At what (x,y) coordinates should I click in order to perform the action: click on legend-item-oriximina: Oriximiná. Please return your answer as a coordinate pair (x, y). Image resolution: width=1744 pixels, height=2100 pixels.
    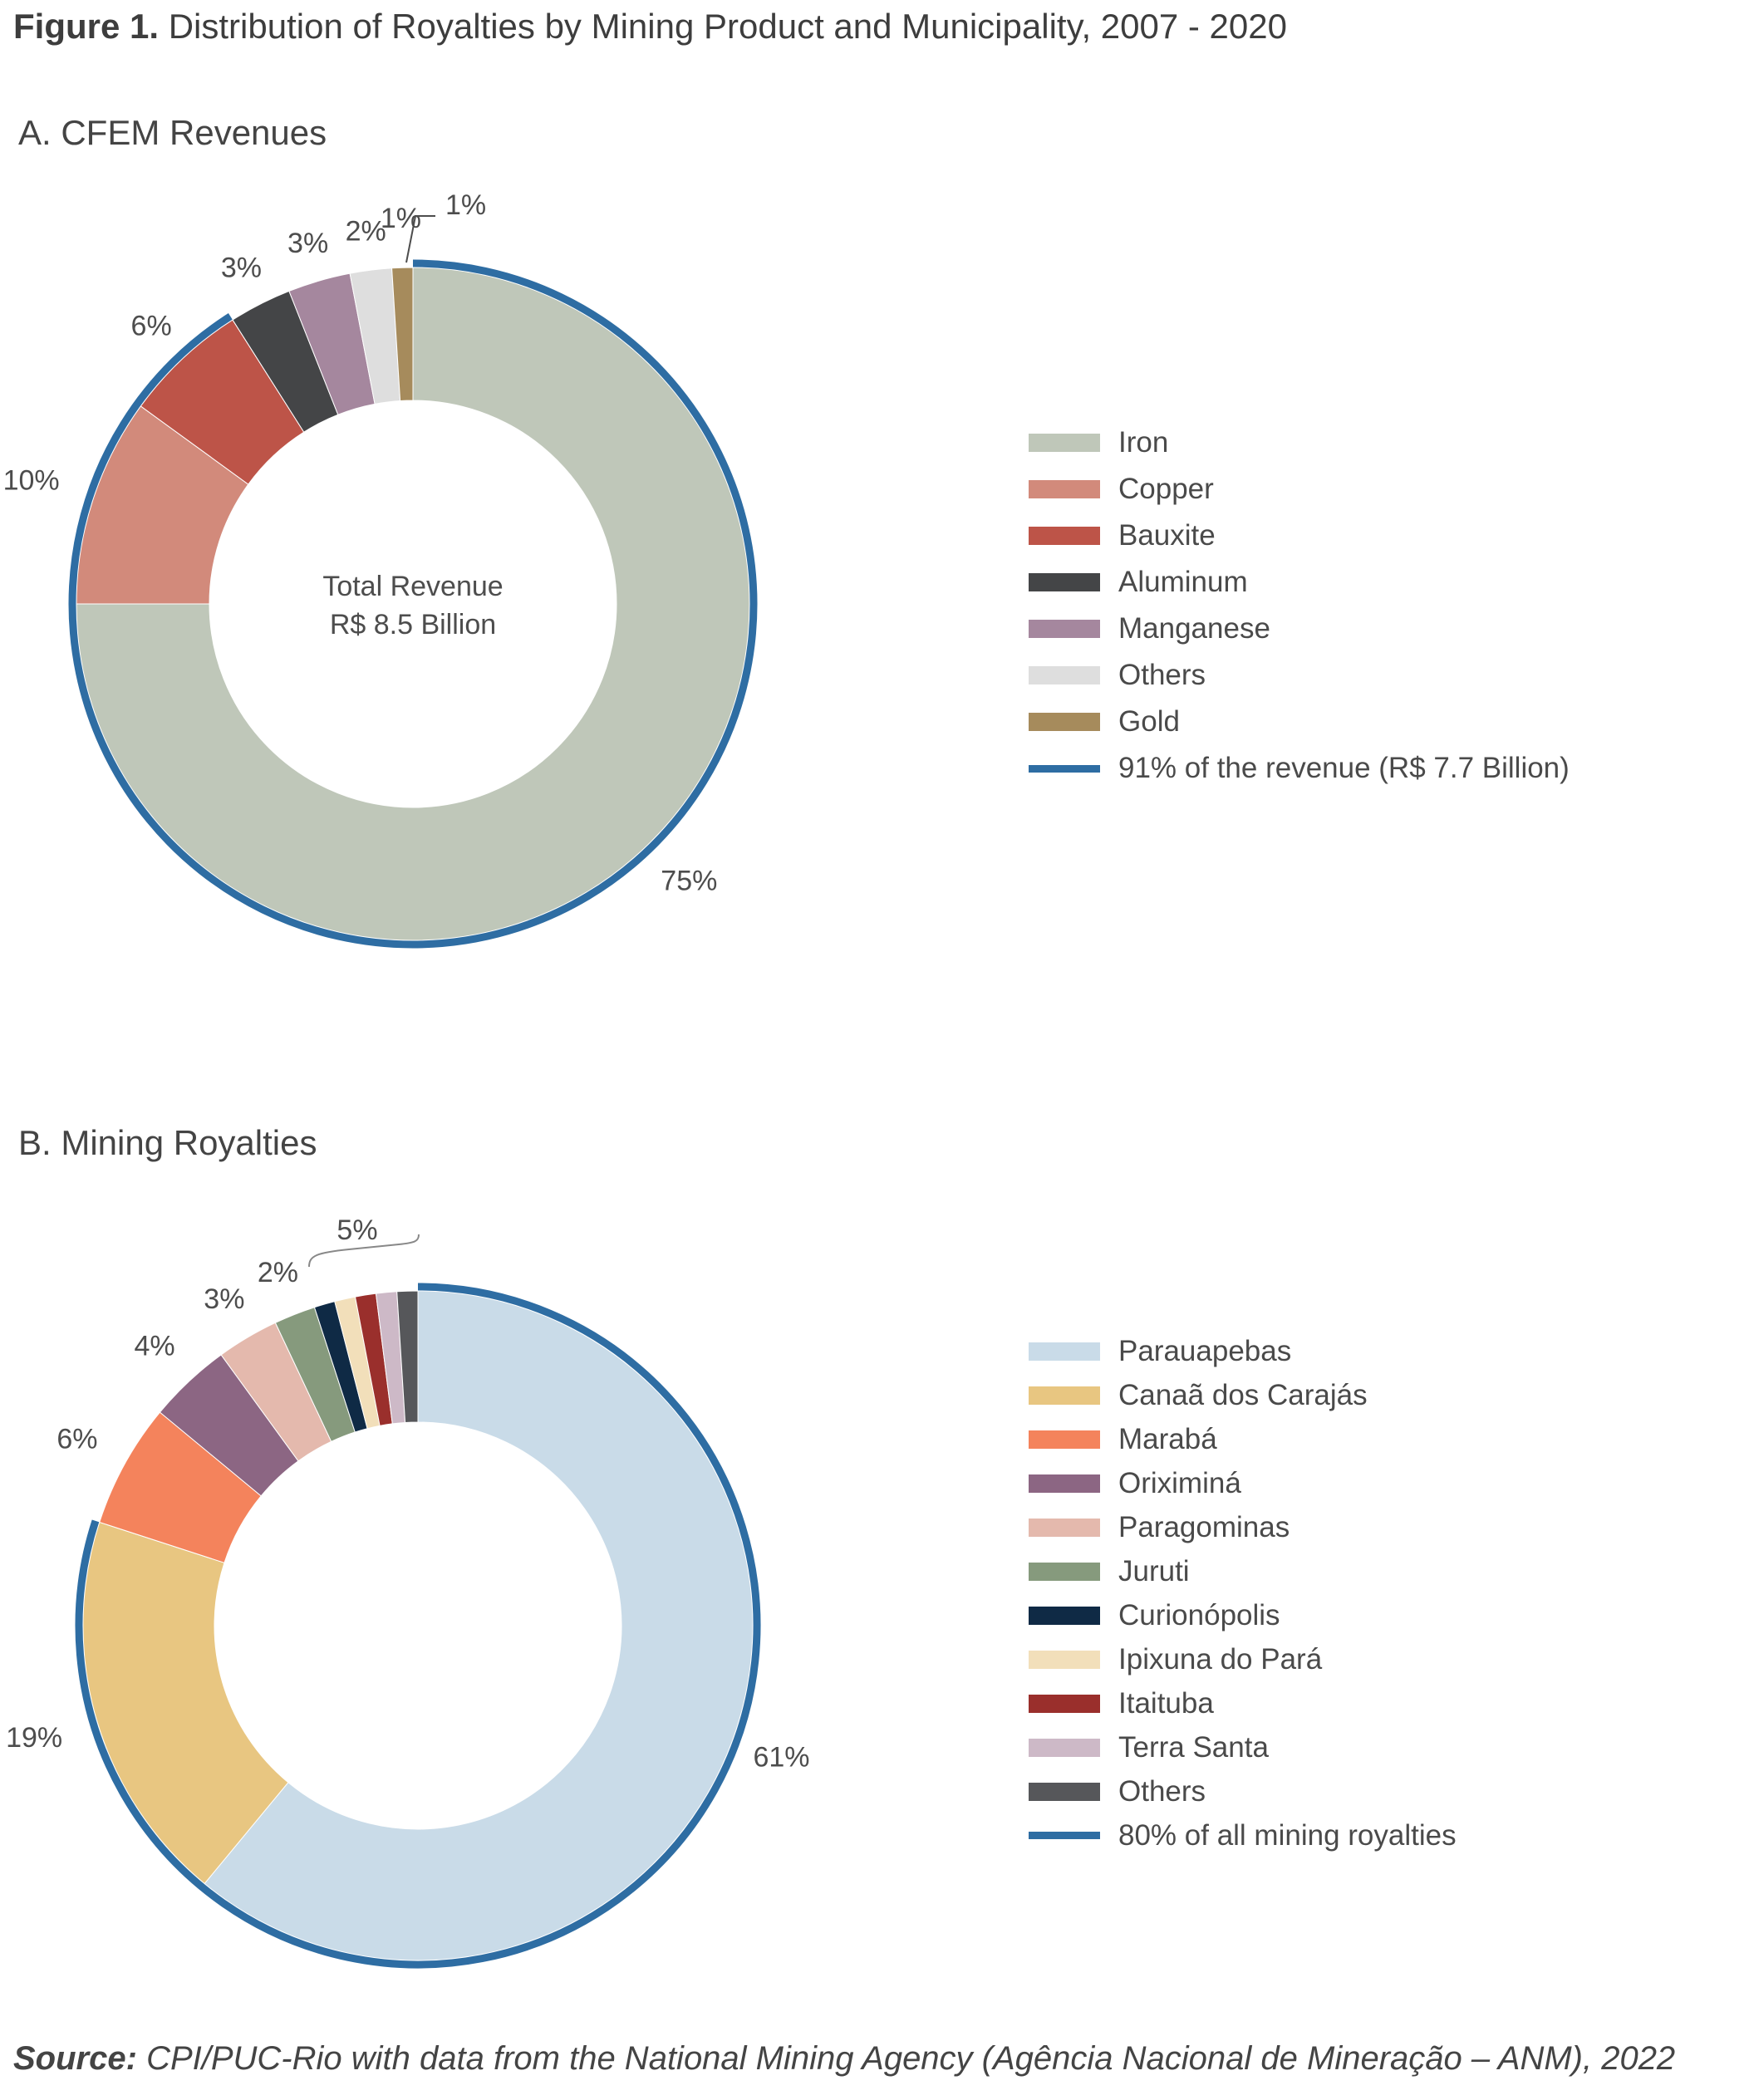
    Looking at the image, I should click on (1243, 1483).